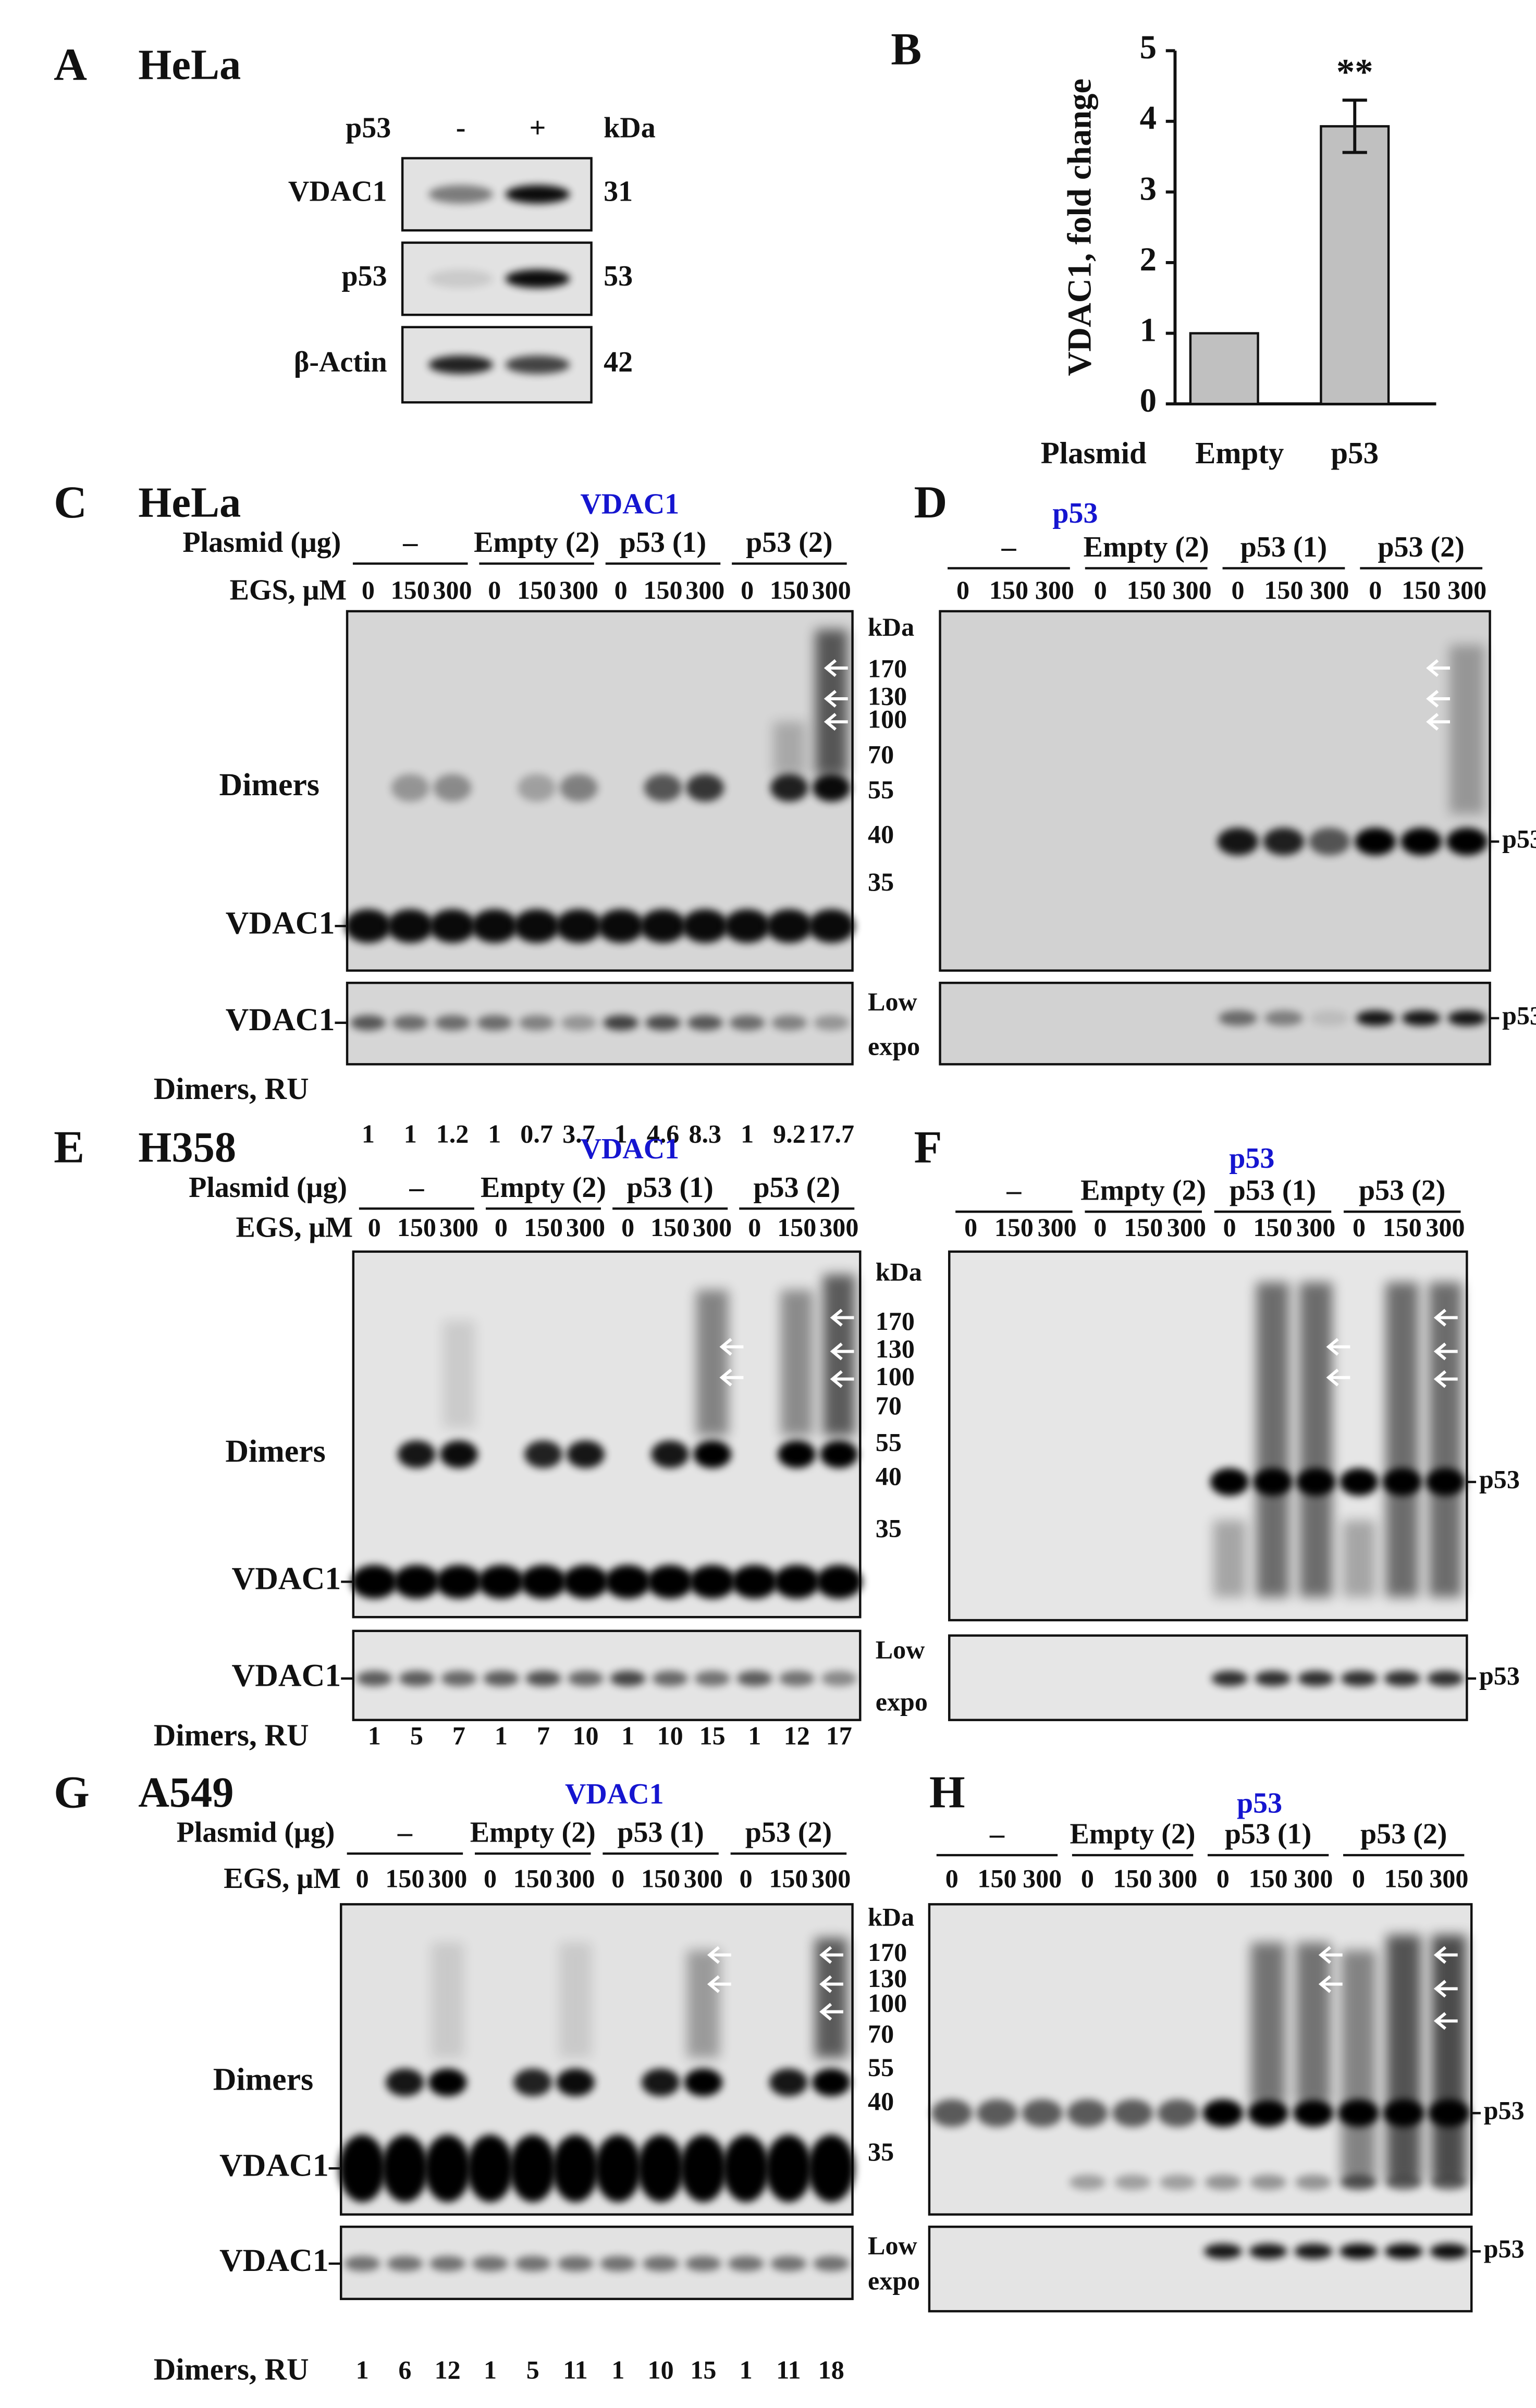 The width and height of the screenshot is (1536, 2408). Describe the element at coordinates (661, 2370) in the screenshot. I see `ru-value: 10` at that location.